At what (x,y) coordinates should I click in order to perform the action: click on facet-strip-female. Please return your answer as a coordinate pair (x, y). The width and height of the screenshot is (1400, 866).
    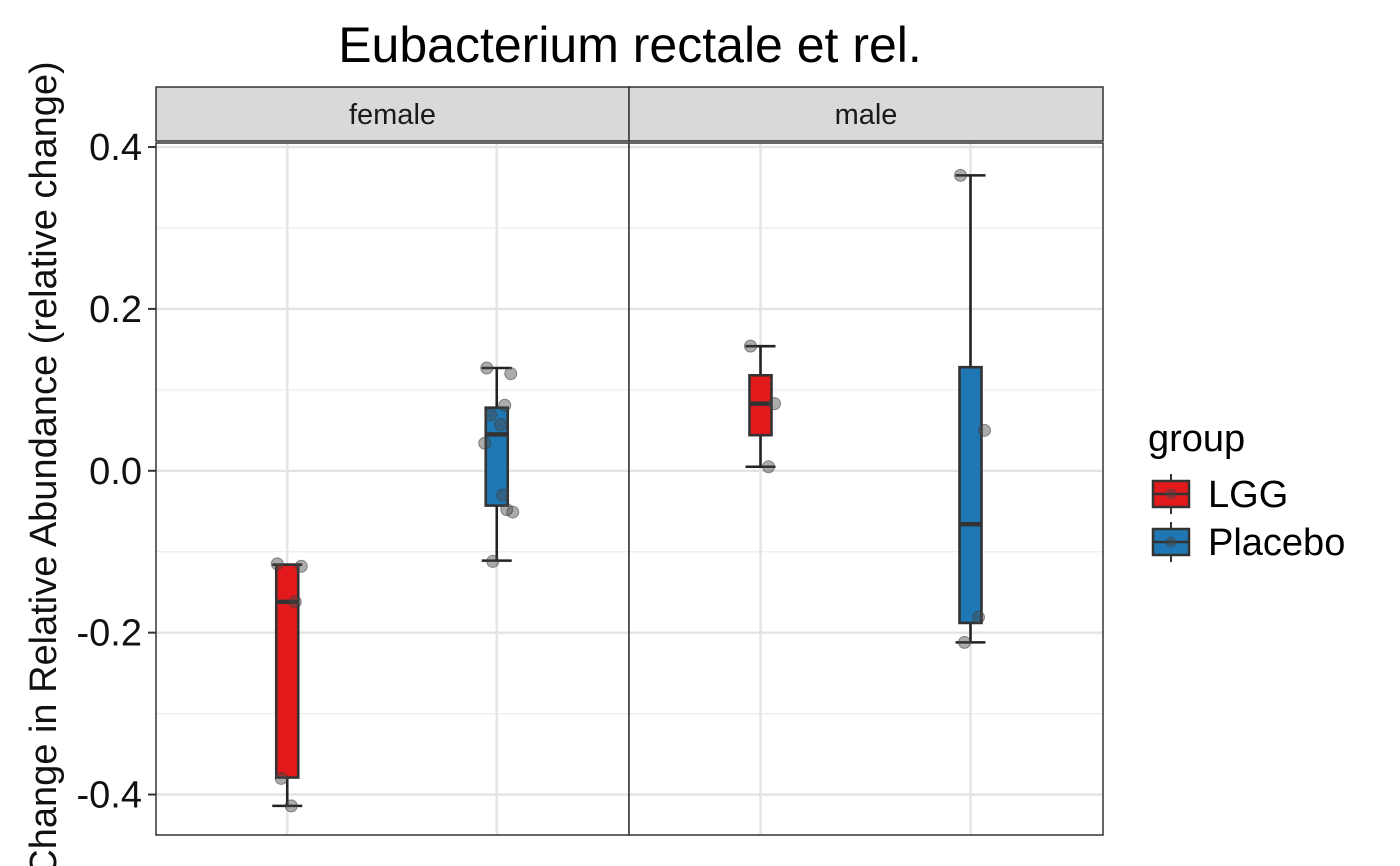
    Looking at the image, I should click on (392, 114).